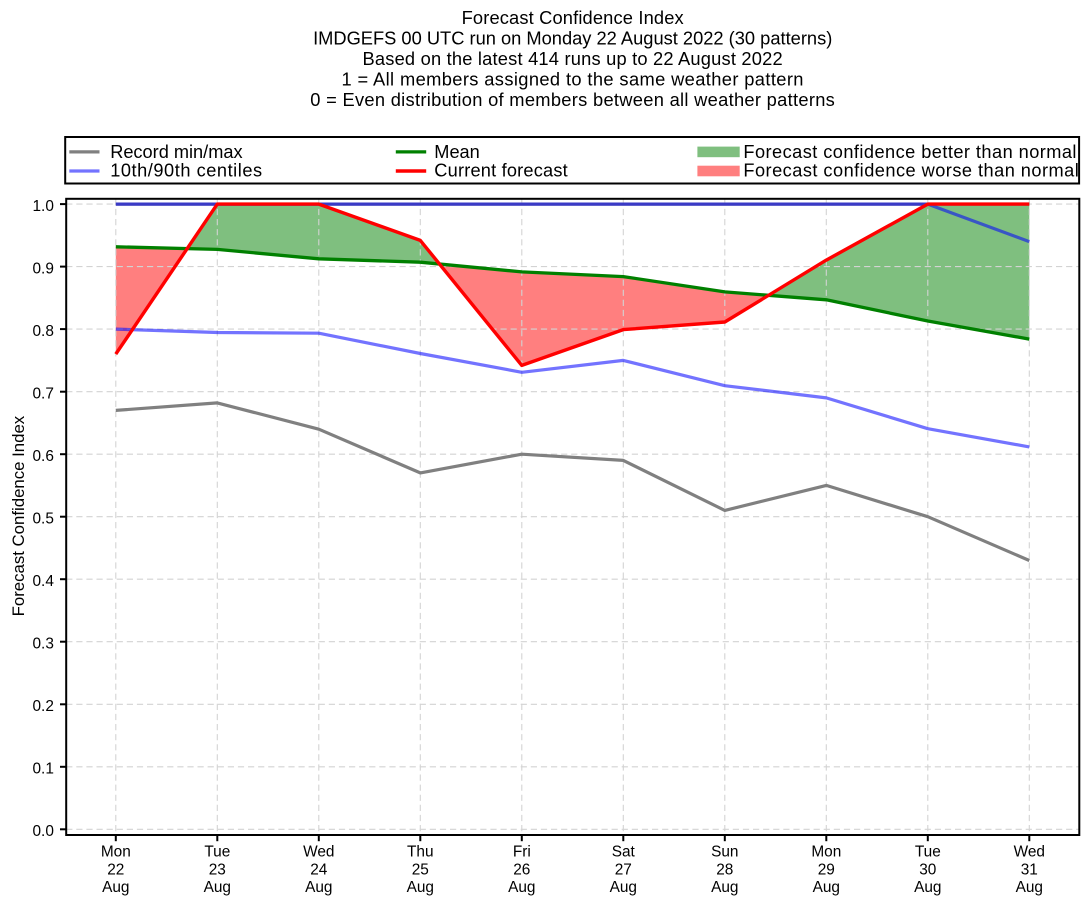  Describe the element at coordinates (457, 152) in the screenshot. I see `svg-text: Mean` at that location.